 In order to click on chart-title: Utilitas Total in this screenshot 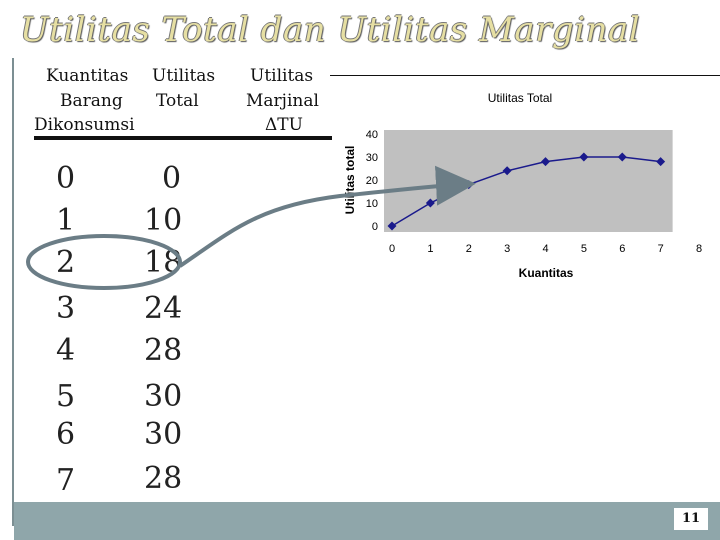, I will do `click(520, 98)`.